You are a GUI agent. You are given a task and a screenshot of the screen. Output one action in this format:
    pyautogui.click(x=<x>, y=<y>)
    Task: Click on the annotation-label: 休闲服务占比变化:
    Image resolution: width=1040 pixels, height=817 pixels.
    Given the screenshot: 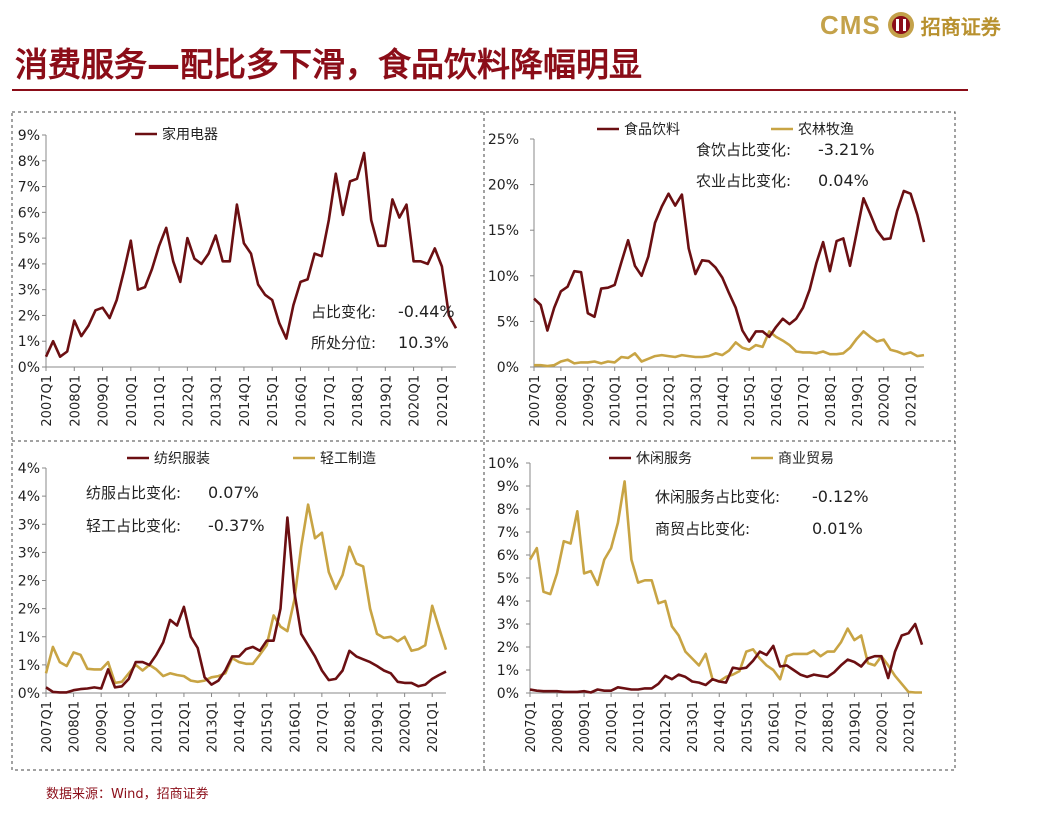 What is the action you would take?
    pyautogui.click(x=717, y=497)
    